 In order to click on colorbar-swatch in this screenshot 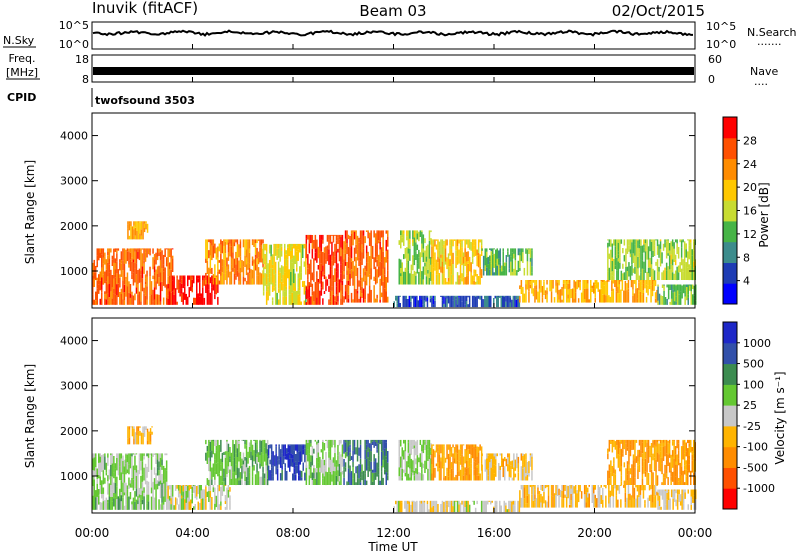, I will do `click(730, 294)`.